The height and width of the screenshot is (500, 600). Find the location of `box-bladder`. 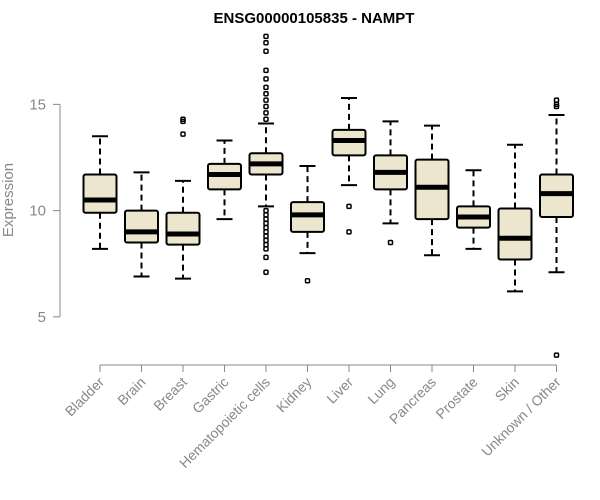

box-bladder is located at coordinates (100, 192).